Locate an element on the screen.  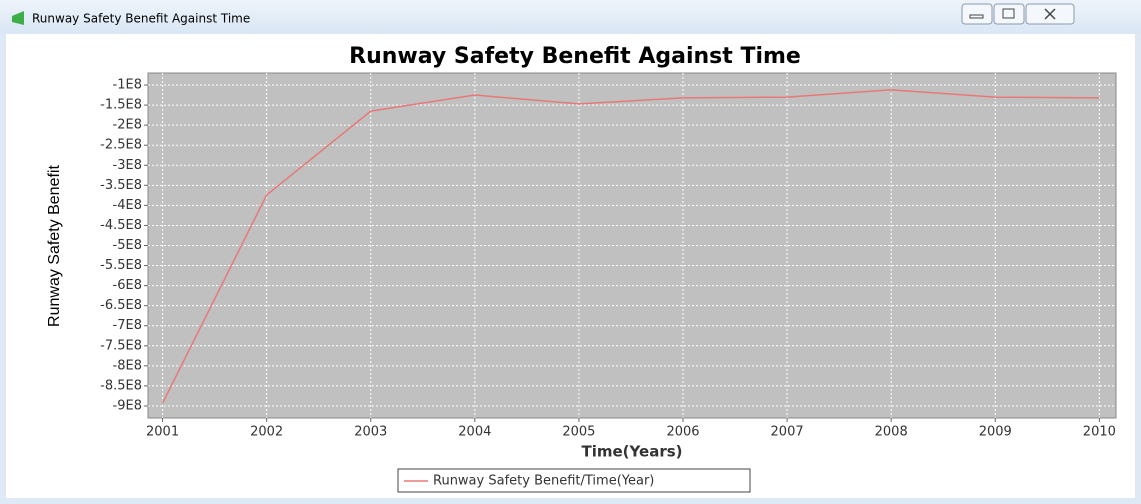
close-button is located at coordinates (1050, 14).